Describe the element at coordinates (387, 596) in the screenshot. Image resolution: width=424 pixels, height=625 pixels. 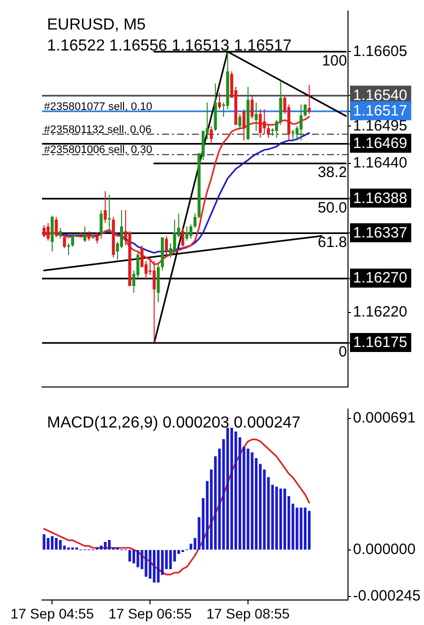
I see `y-tick-label: -0.000245` at that location.